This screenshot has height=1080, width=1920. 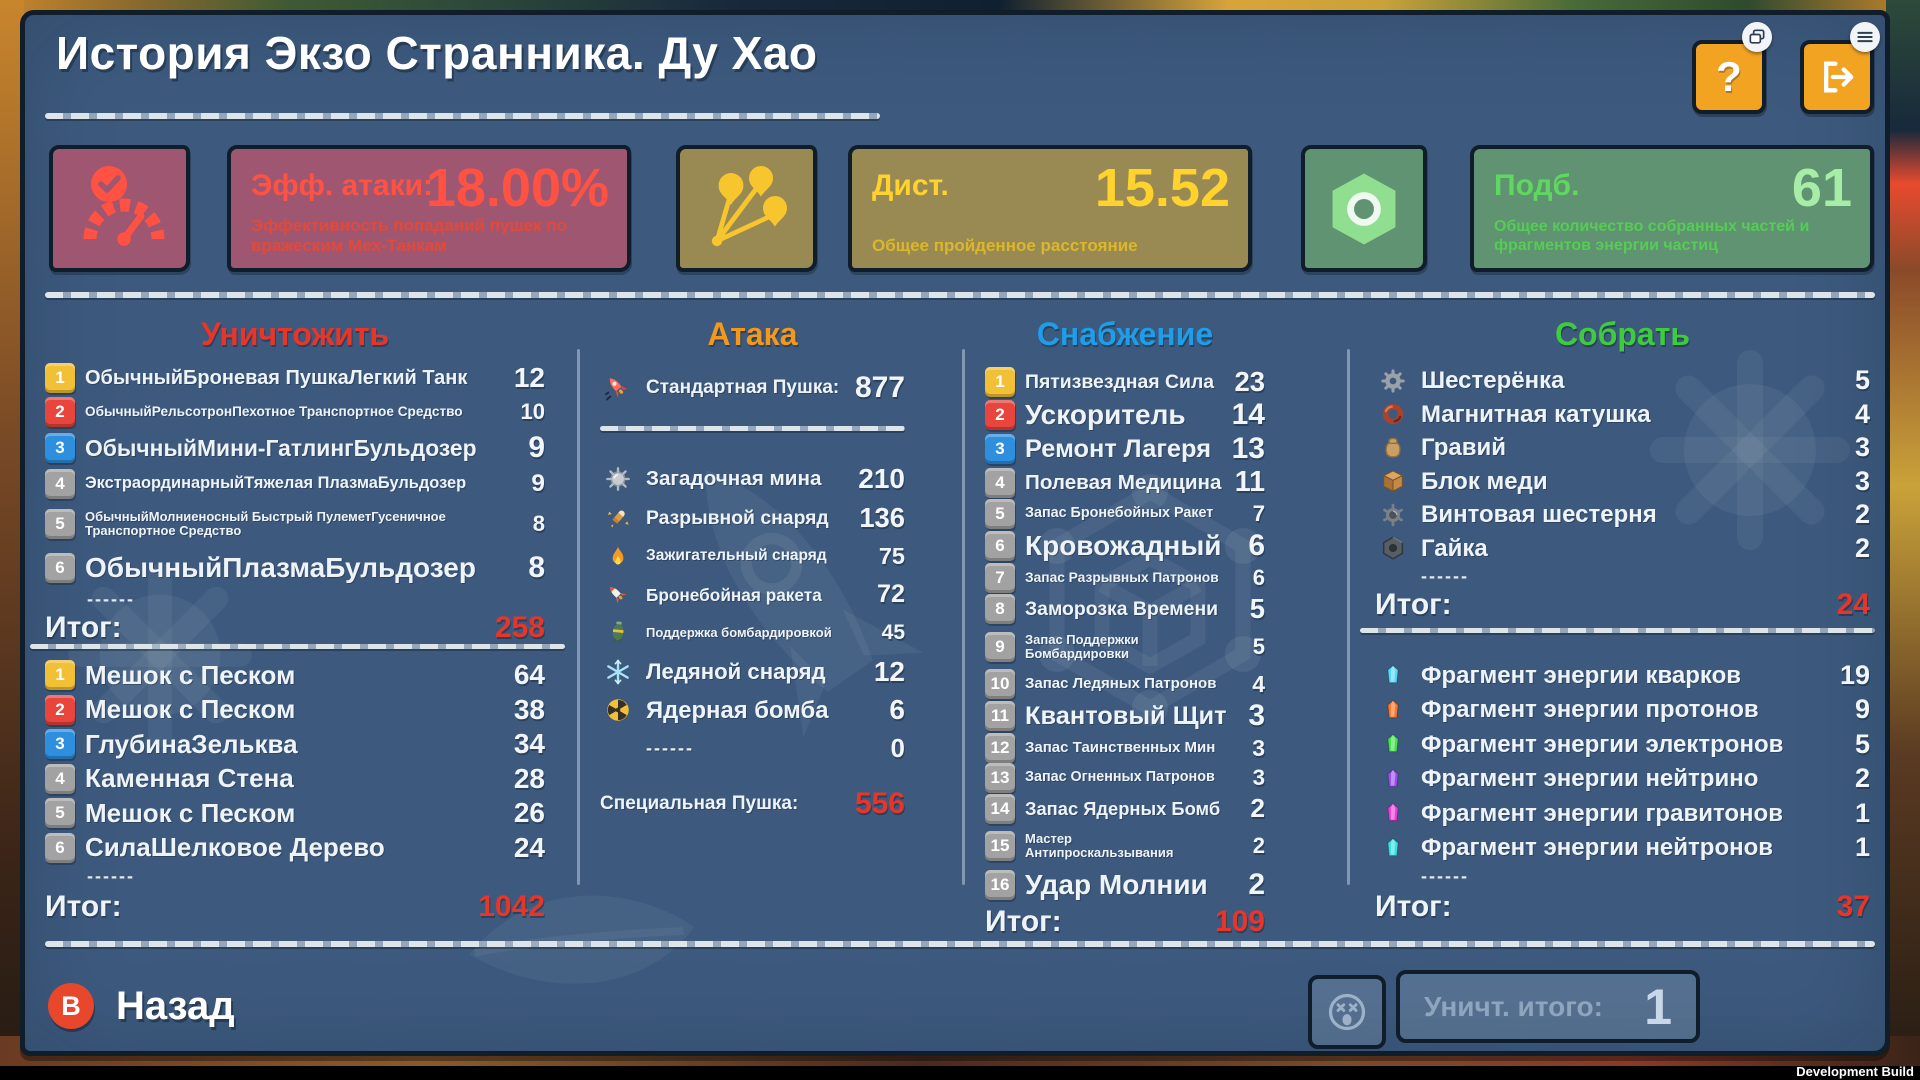 What do you see at coordinates (141, 1006) in the screenshot?
I see `back-button: B Назад` at bounding box center [141, 1006].